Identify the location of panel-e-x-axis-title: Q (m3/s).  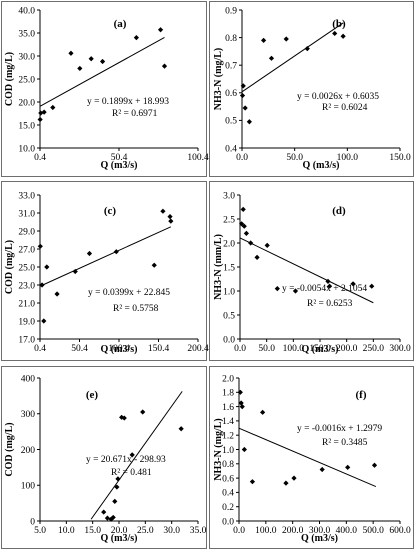
(119, 538).